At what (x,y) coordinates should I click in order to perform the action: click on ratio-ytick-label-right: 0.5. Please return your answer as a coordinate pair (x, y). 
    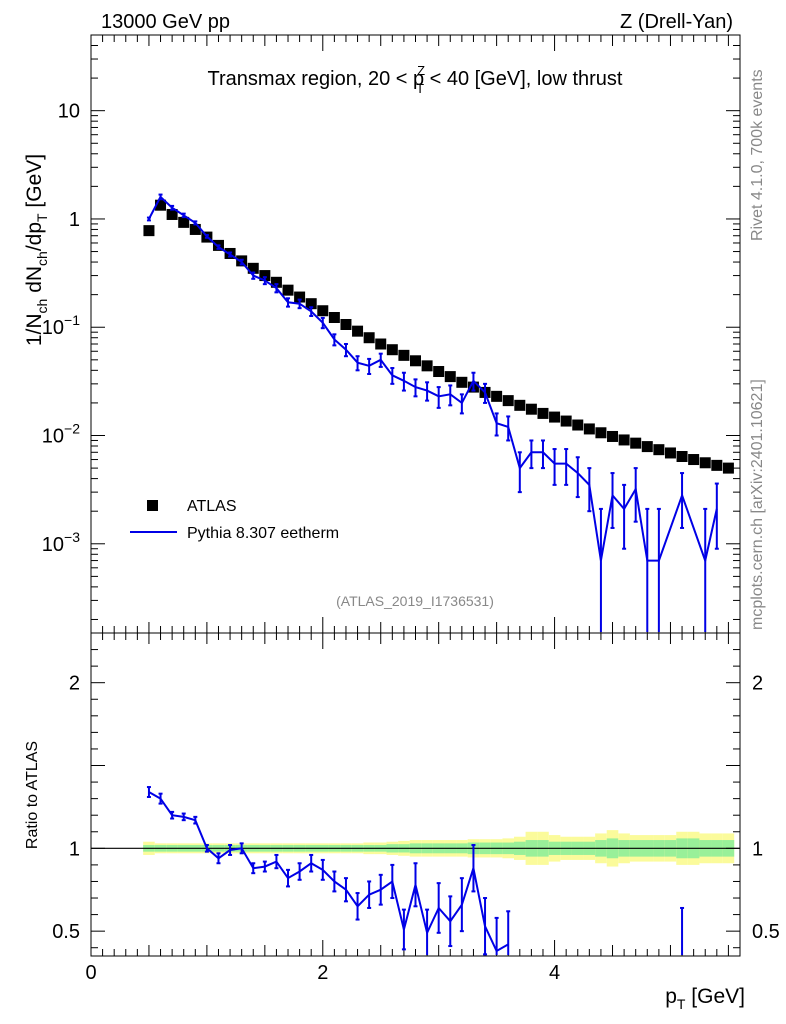
    Looking at the image, I should click on (766, 932).